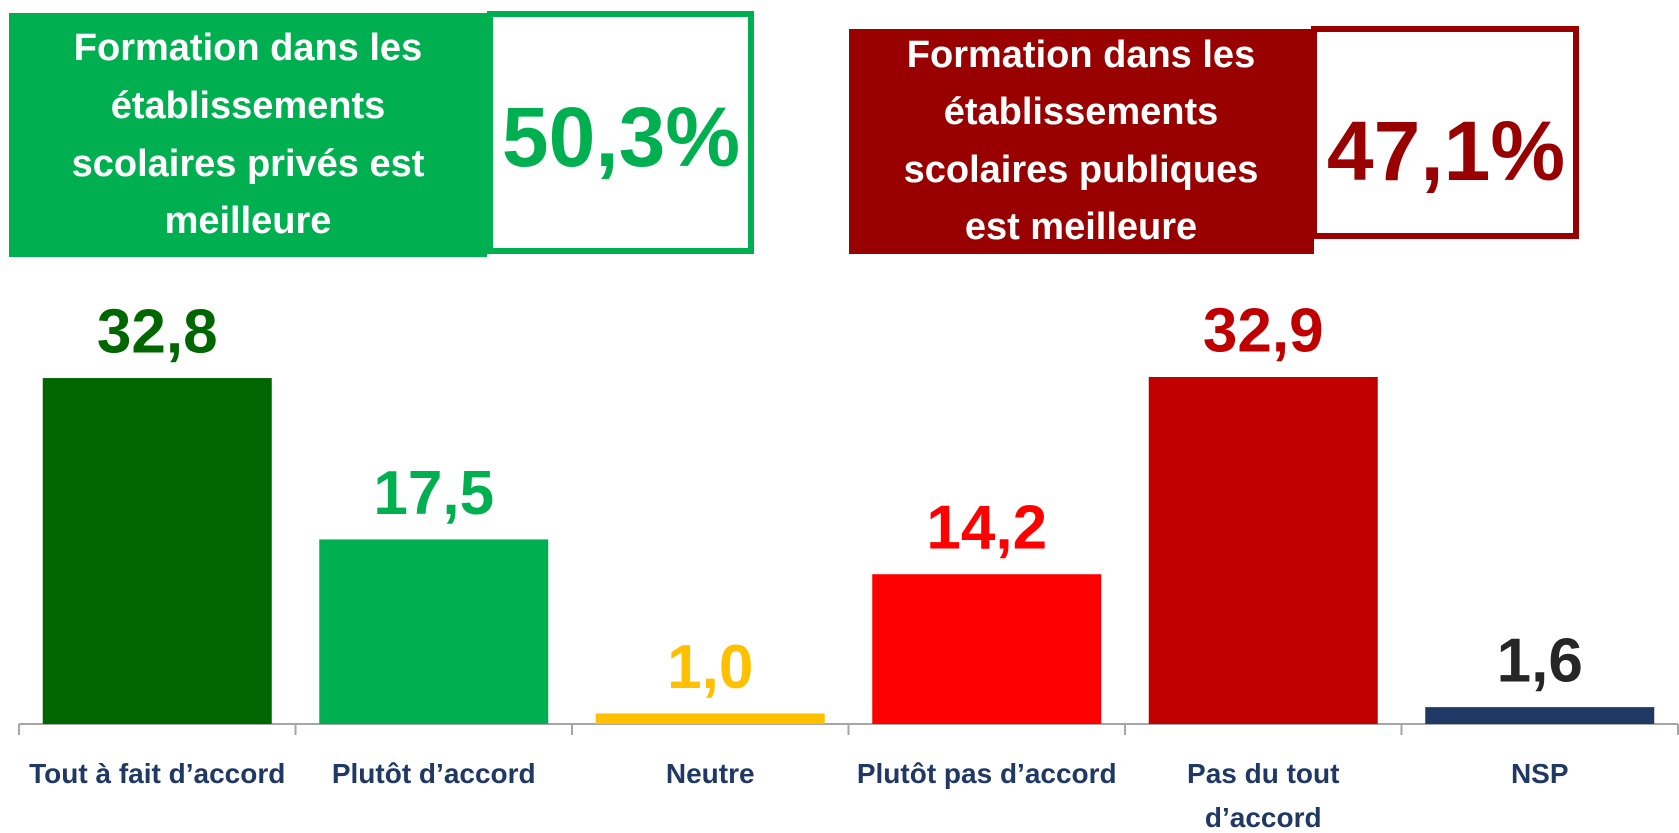 The image size is (1679, 833). What do you see at coordinates (157, 773) in the screenshot?
I see `x-tick-label: Tout à fait d’accord` at bounding box center [157, 773].